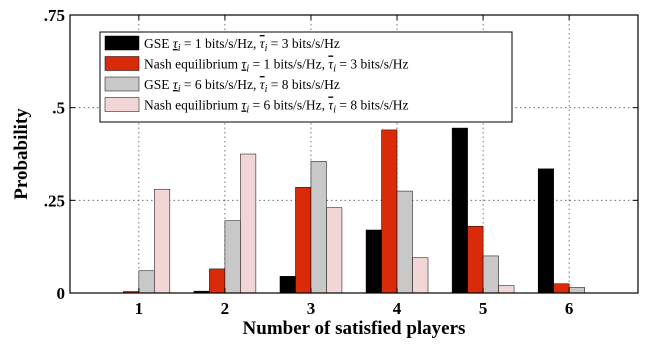 The image size is (657, 347). What do you see at coordinates (54, 15) in the screenshot?
I see `y-tick-label: .75` at bounding box center [54, 15].